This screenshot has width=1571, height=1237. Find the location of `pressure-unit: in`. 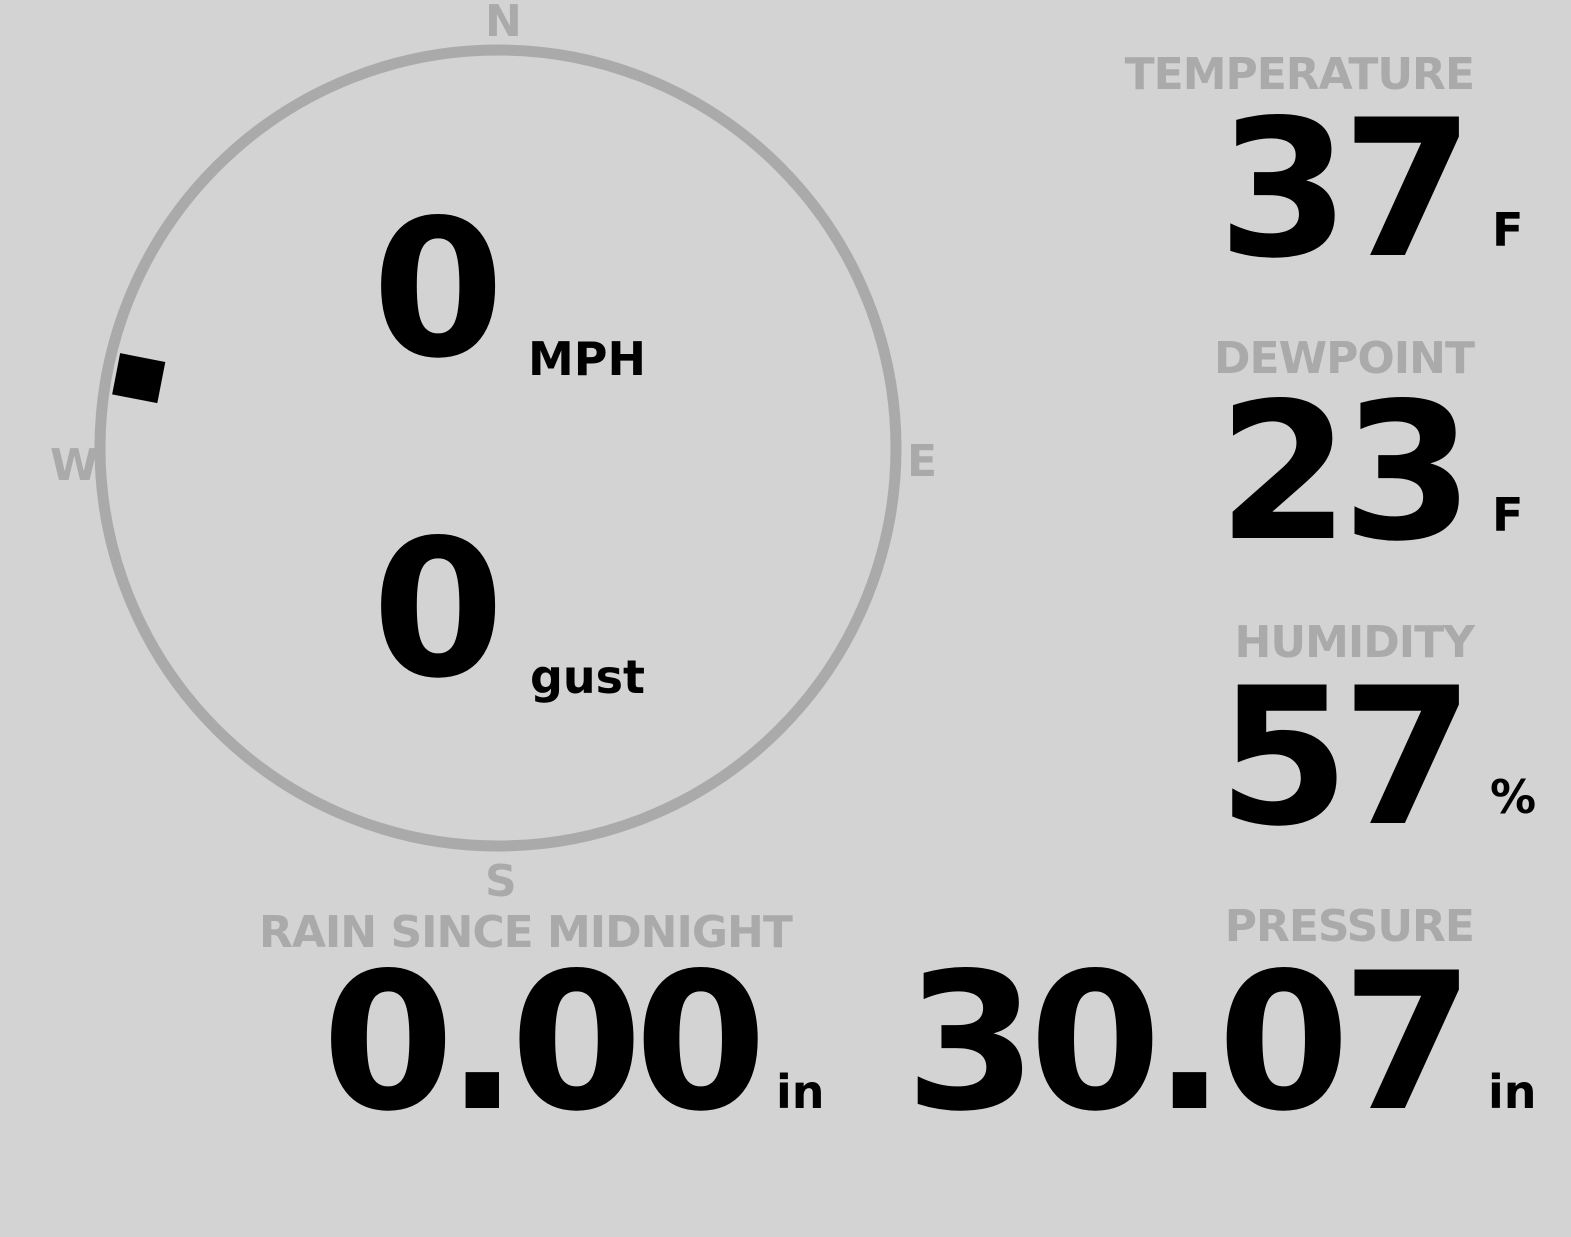

pressure-unit: in is located at coordinates (1512, 1092).